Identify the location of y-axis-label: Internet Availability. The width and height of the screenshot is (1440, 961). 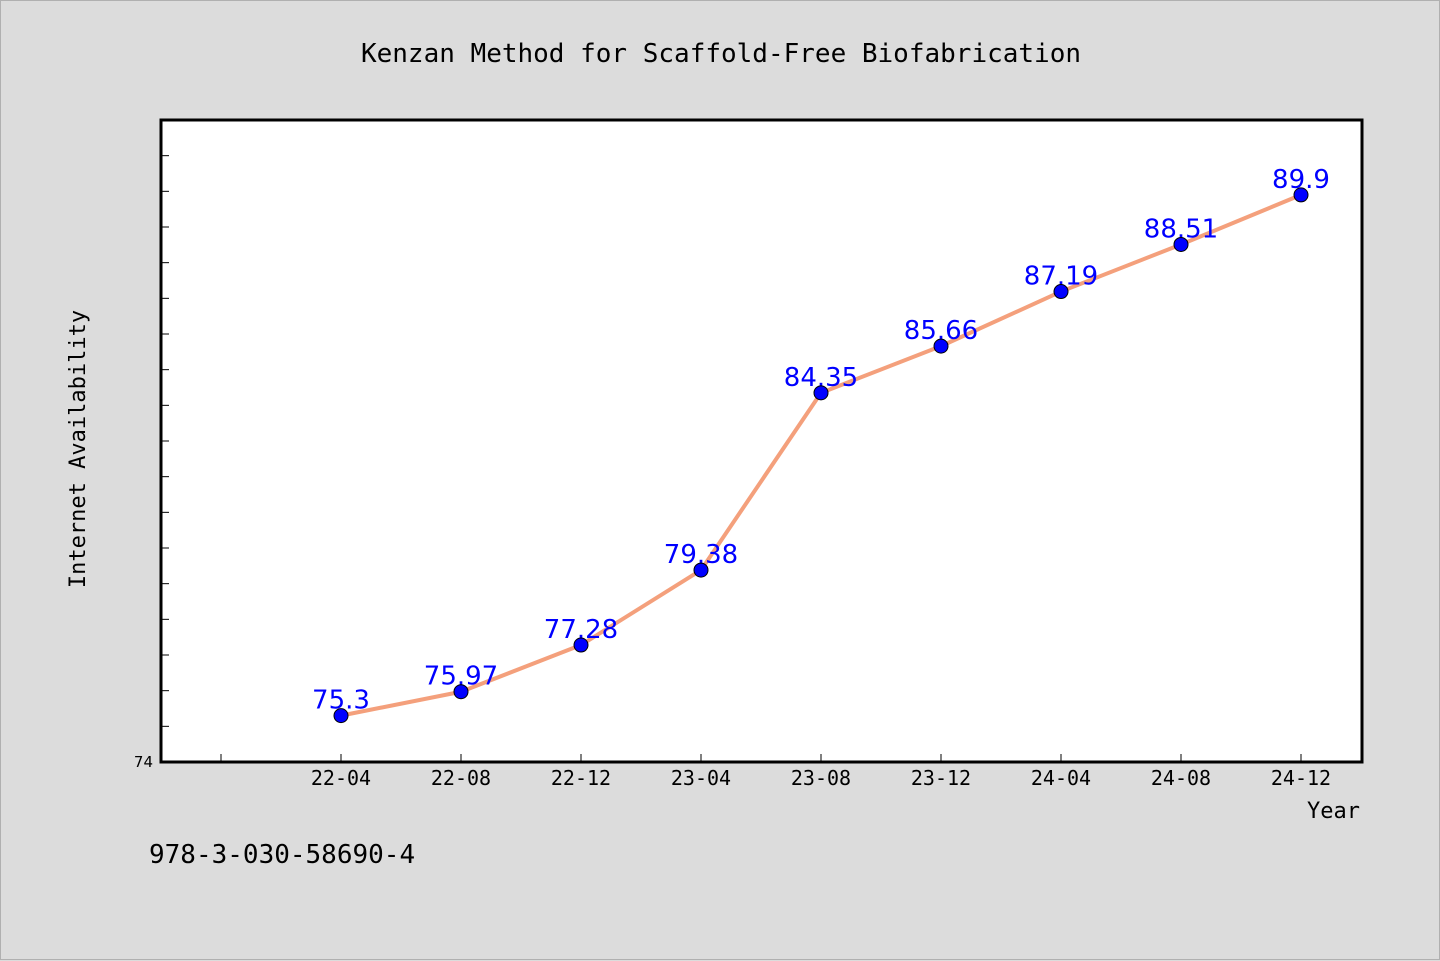
(78, 449).